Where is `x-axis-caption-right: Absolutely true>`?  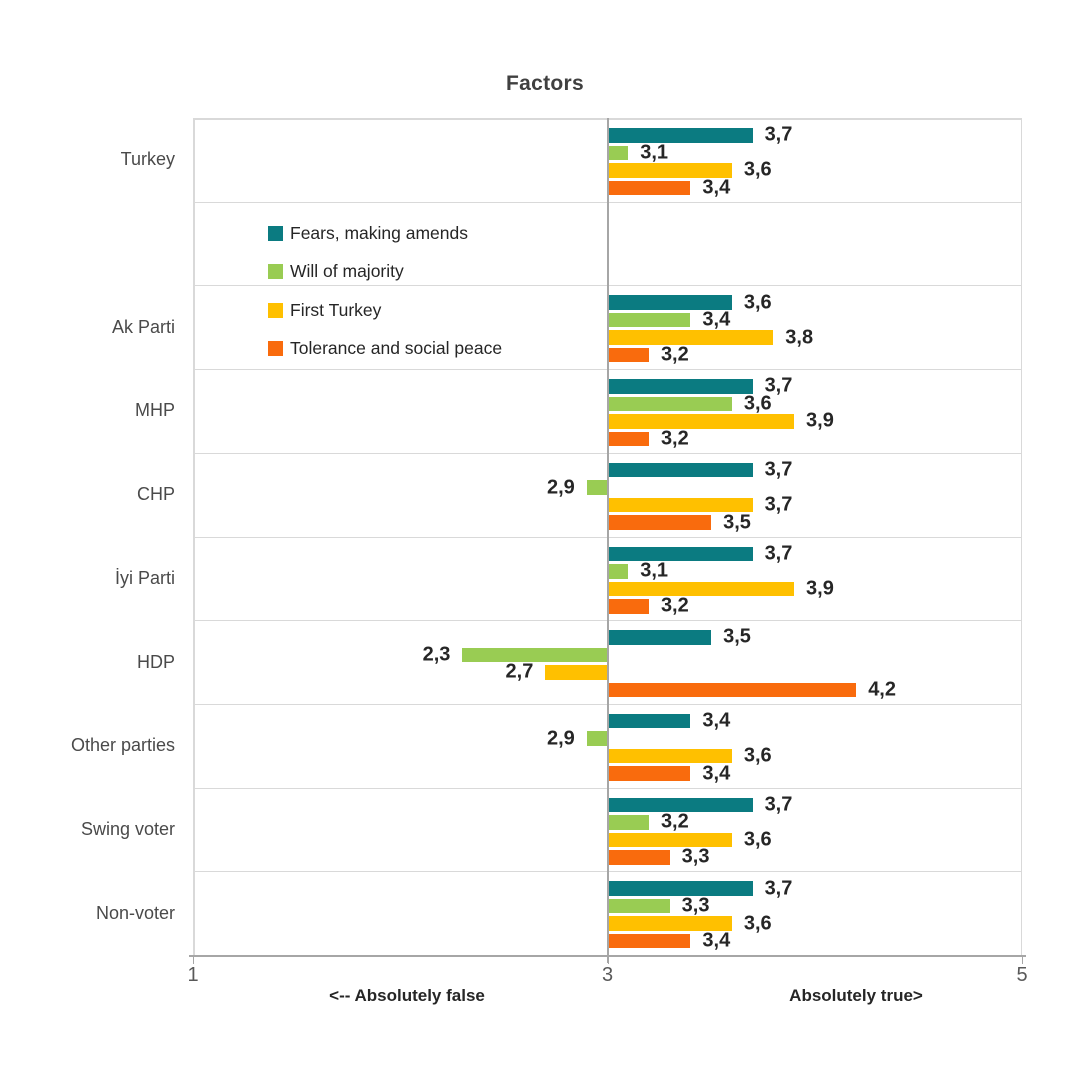
x-axis-caption-right: Absolutely true> is located at coordinates (856, 995).